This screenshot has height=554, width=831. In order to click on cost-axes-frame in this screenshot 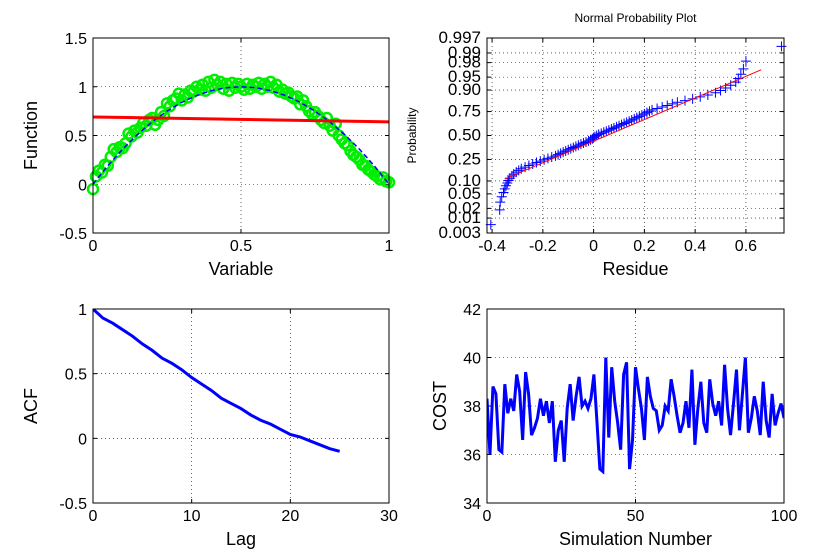, I will do `click(635, 406)`.